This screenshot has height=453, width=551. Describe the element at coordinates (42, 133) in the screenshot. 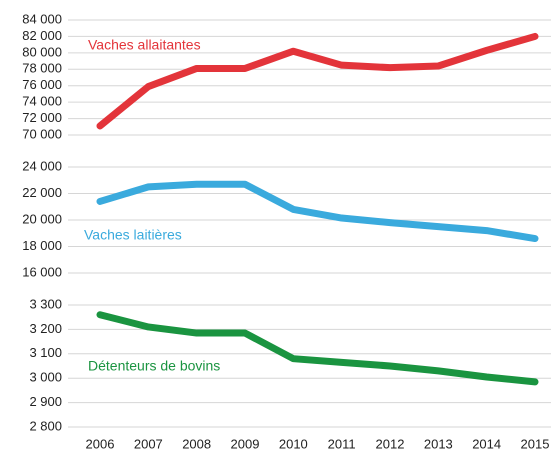

I see `y-tick-label: 70 000` at that location.